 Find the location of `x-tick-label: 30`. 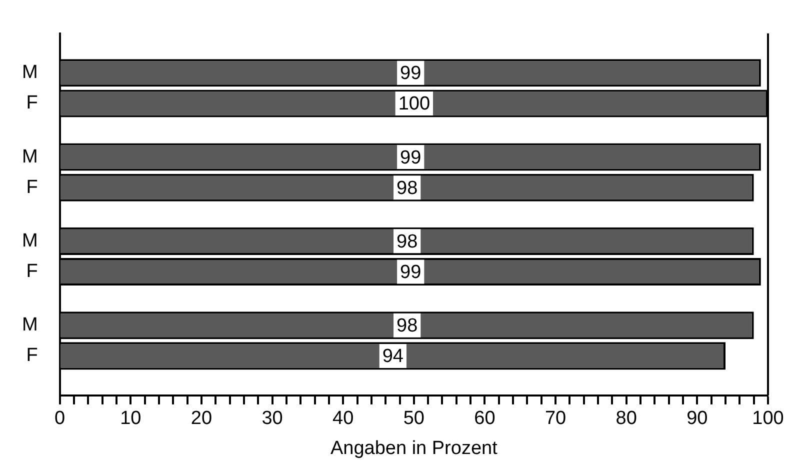

x-tick-label: 30 is located at coordinates (272, 419).